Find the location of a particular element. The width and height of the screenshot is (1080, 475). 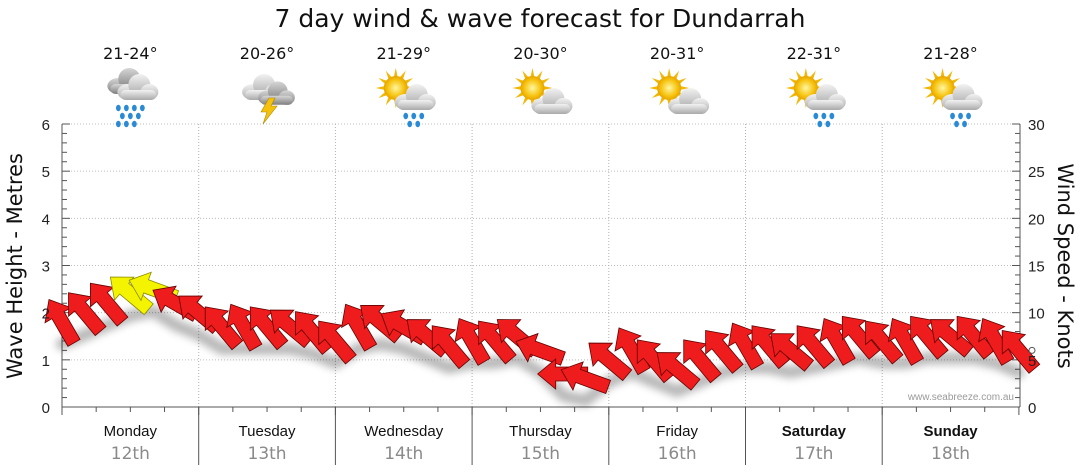

rain-cloud-icon is located at coordinates (133, 98).